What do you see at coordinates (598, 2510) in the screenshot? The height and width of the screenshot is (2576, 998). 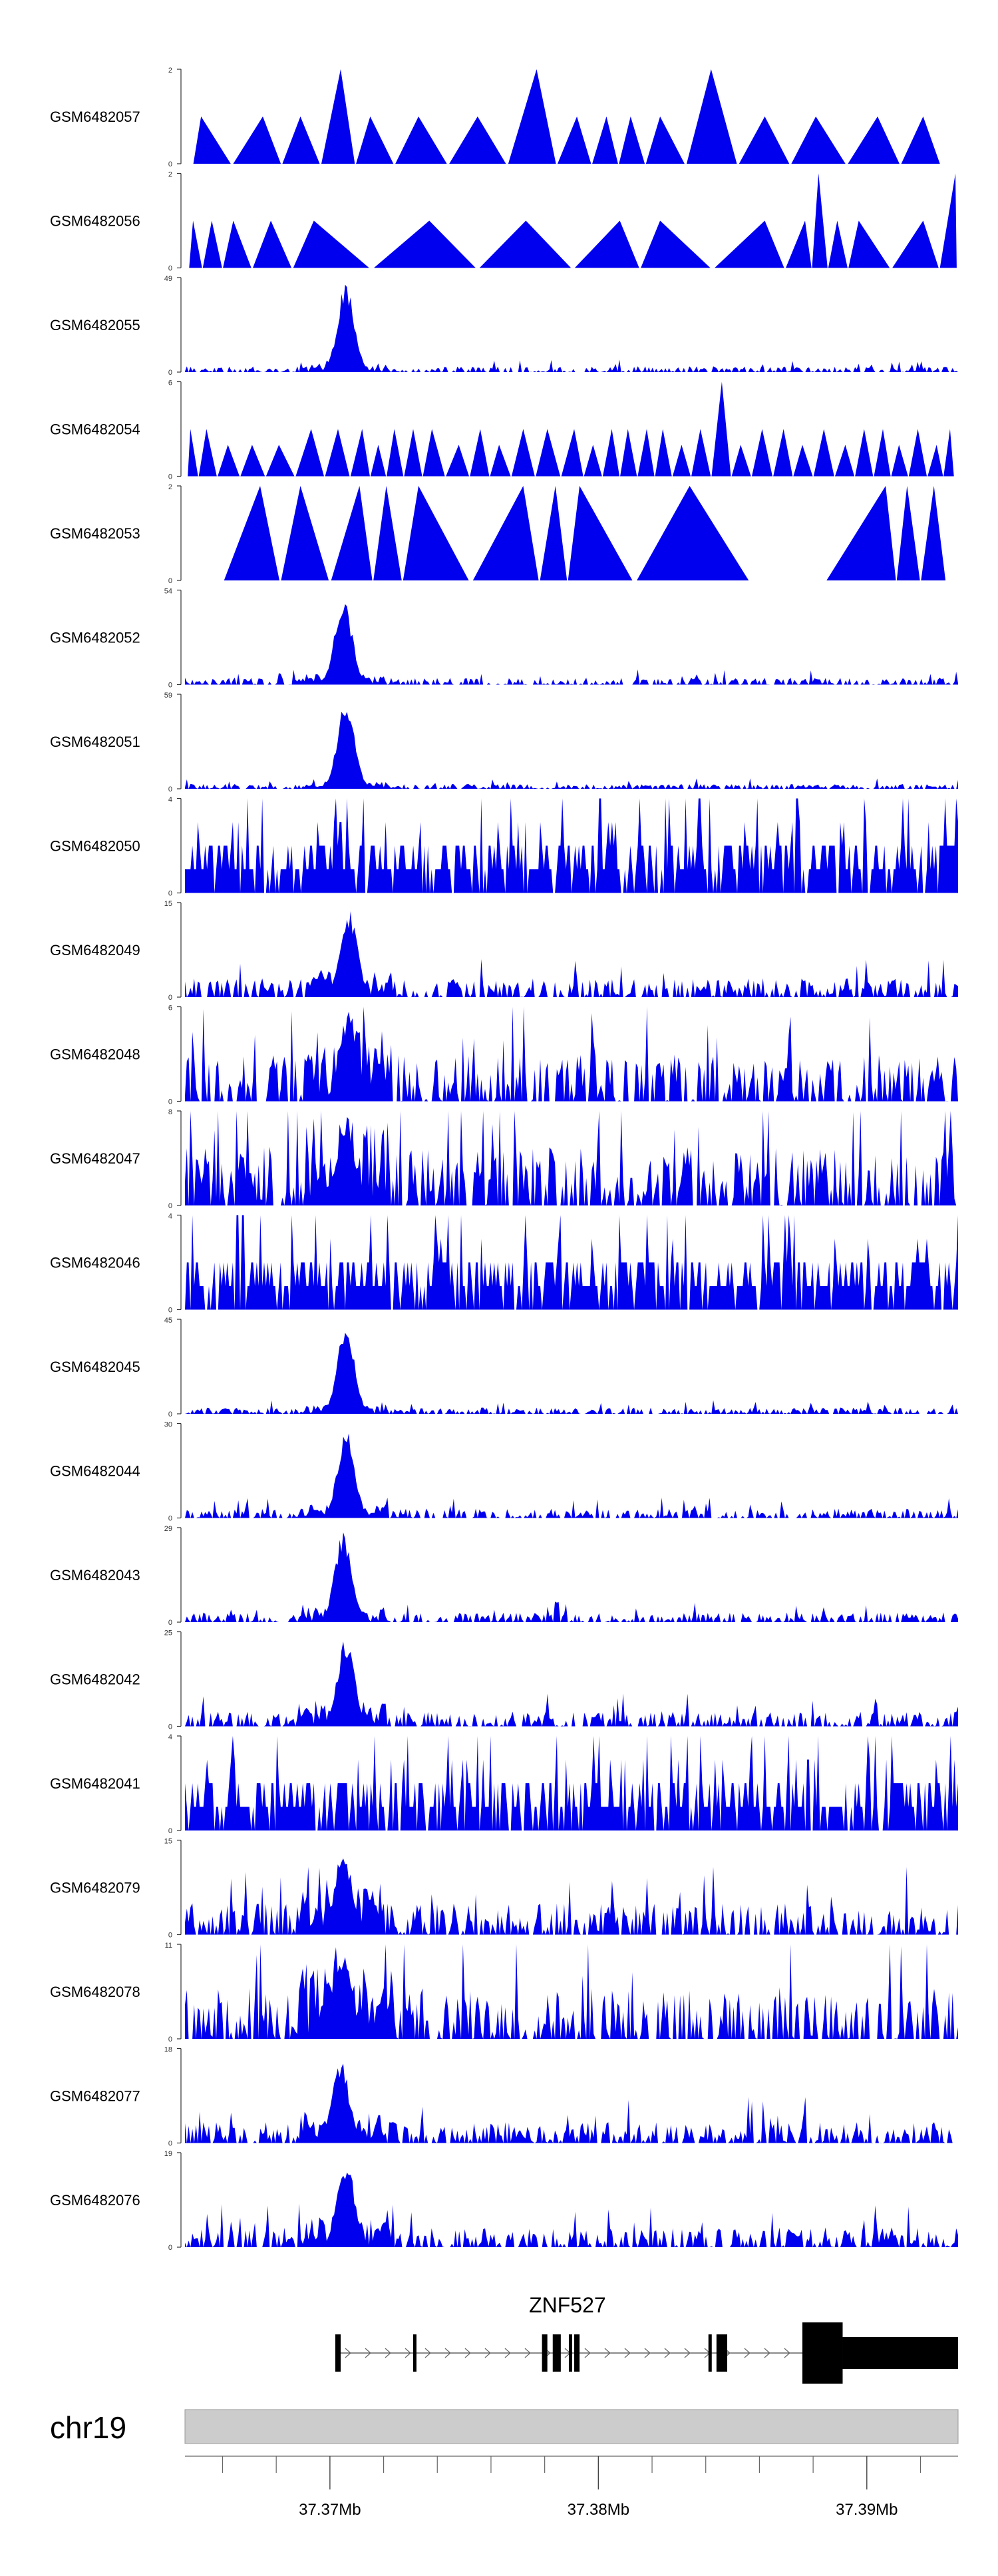 I see `axis-tick-label: 37.38Mb` at bounding box center [598, 2510].